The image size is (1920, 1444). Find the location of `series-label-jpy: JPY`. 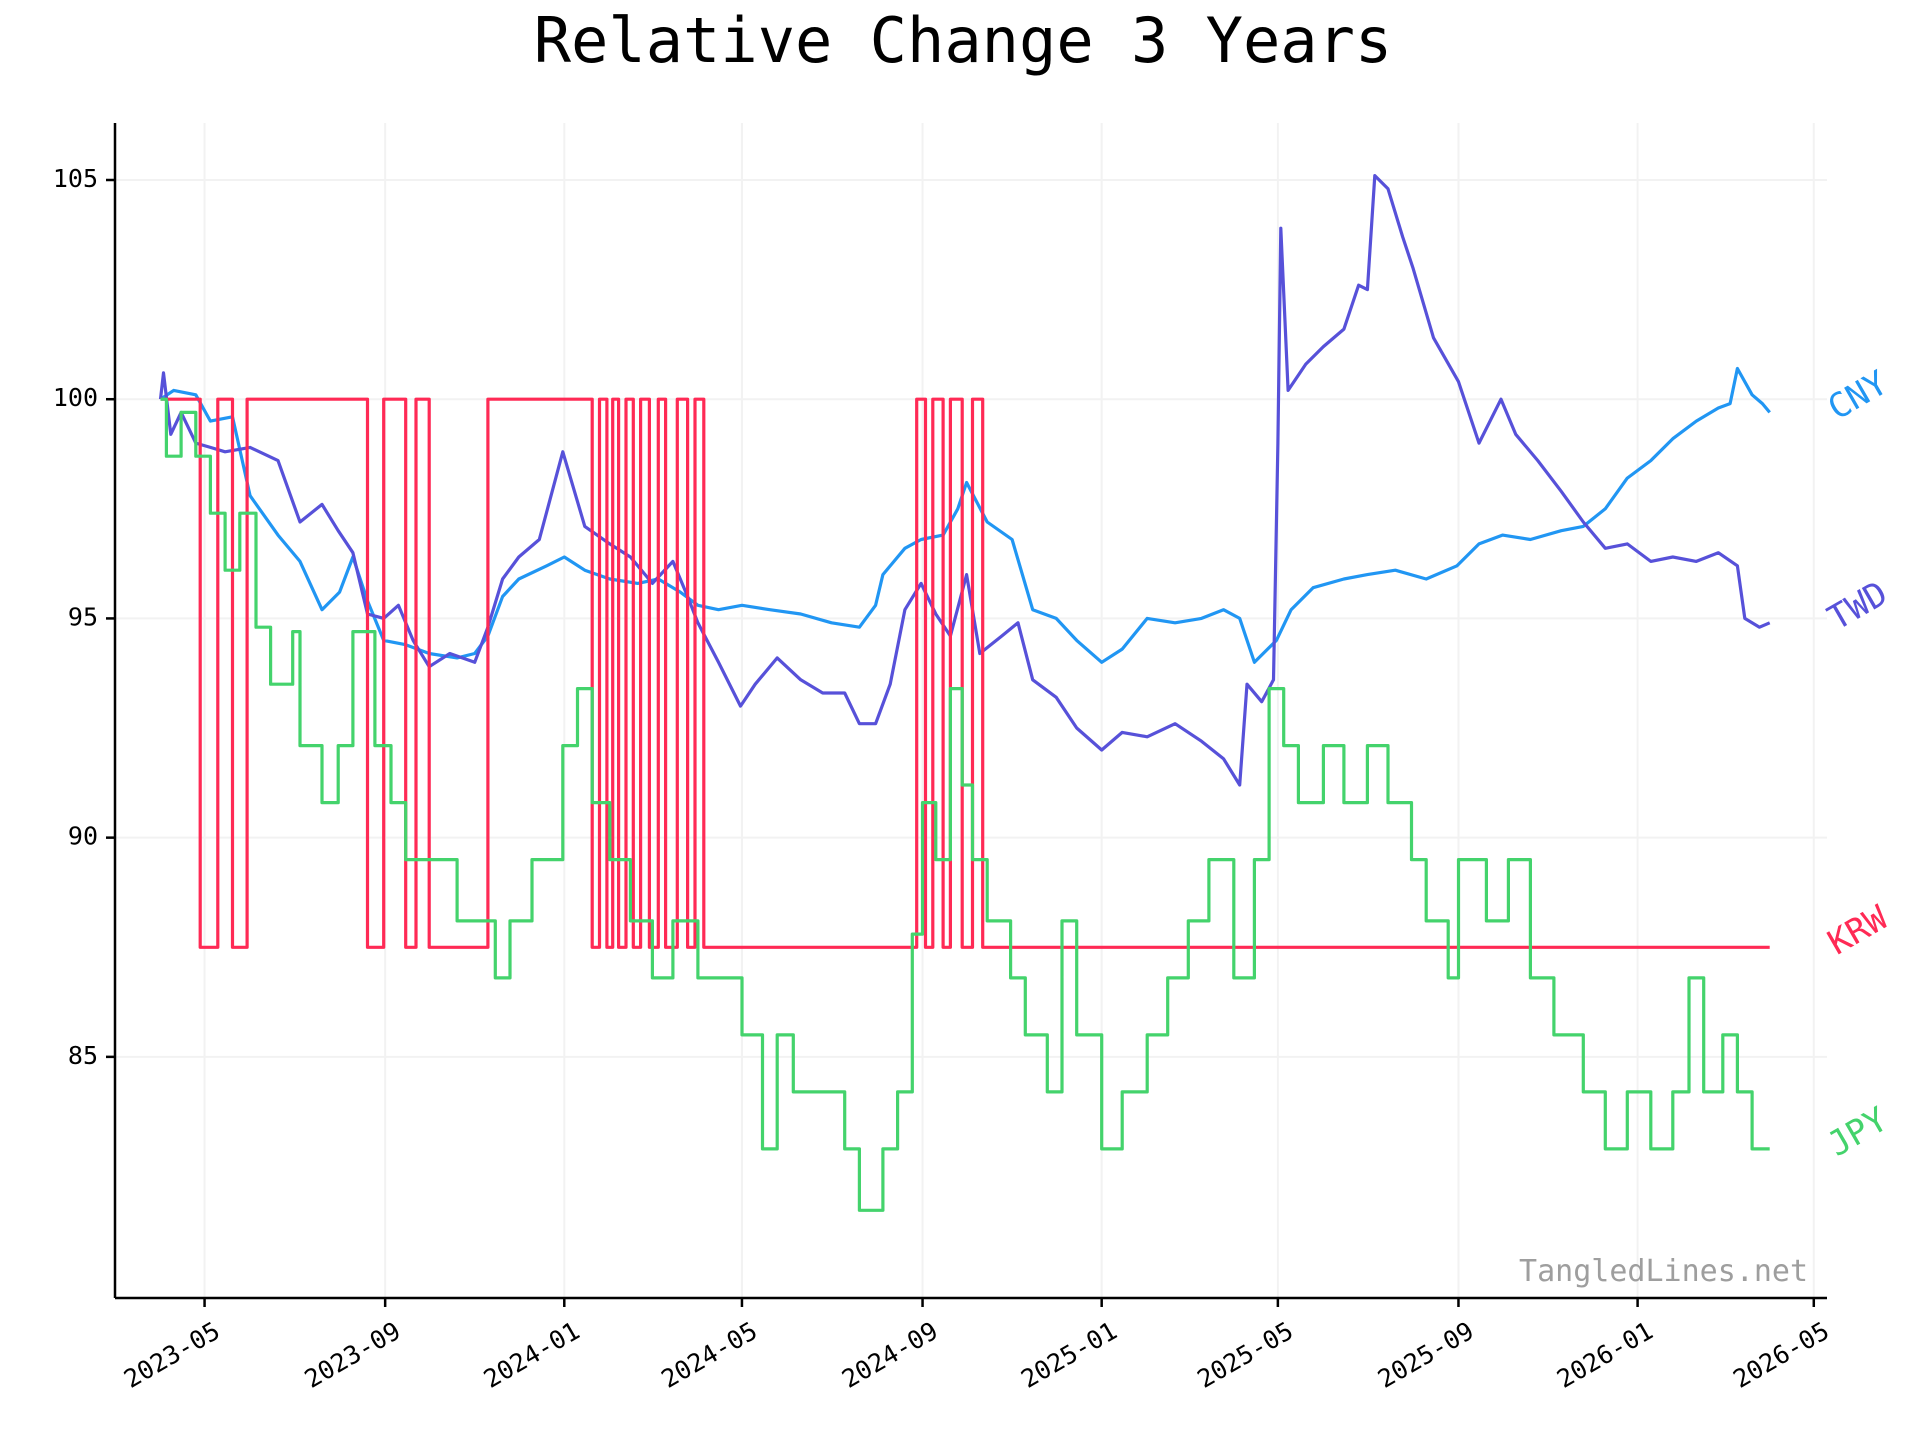

series-label-jpy: JPY is located at coordinates (1857, 1132).